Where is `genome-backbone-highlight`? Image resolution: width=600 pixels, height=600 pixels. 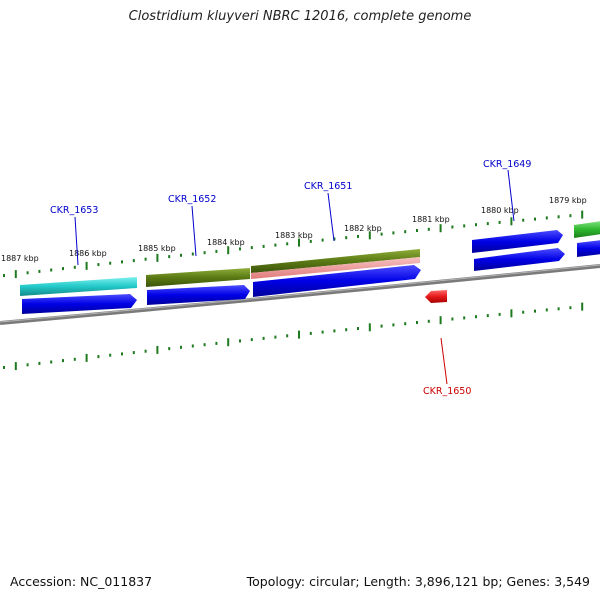 genome-backbone-highlight is located at coordinates (300, 293).